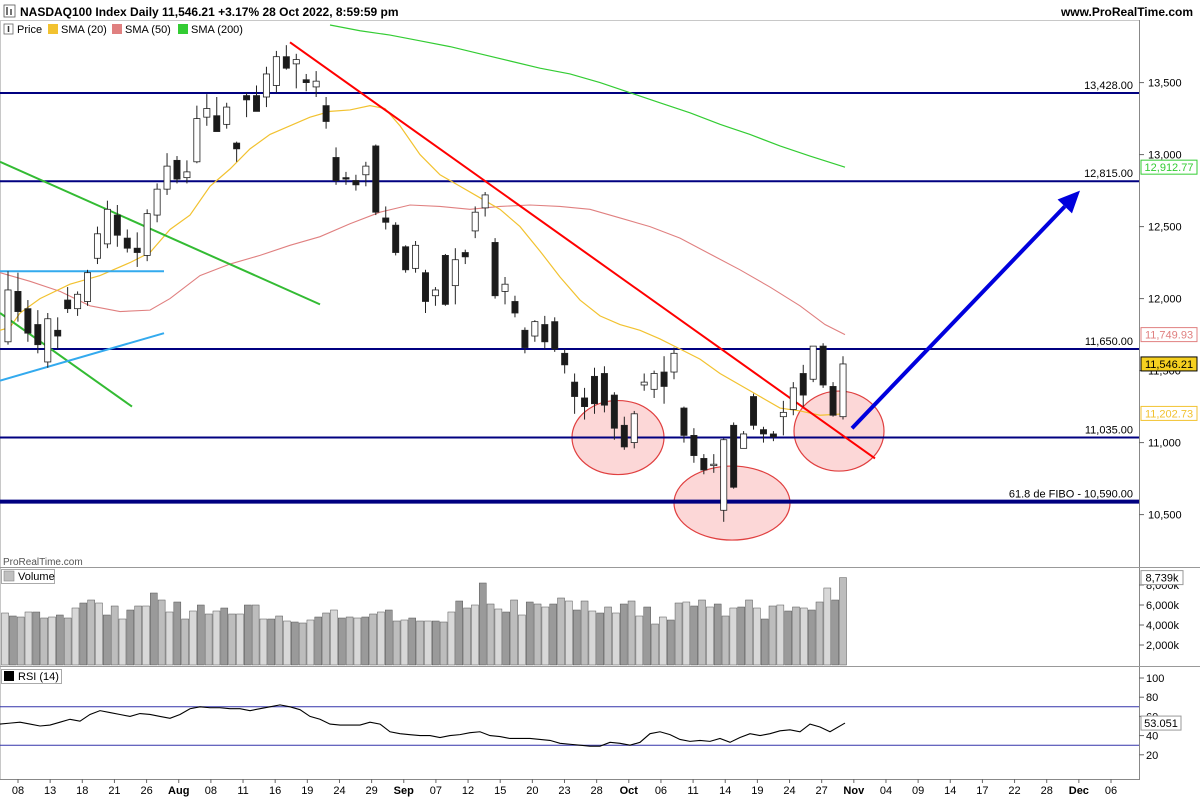 The width and height of the screenshot is (1200, 800). Describe the element at coordinates (950, 791) in the screenshot. I see `x-tick-label: 14` at that location.